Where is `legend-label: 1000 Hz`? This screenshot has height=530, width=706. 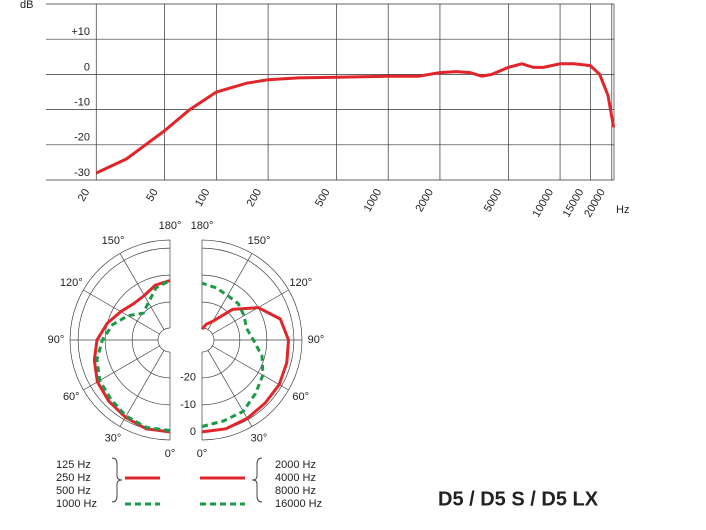 legend-label: 1000 Hz is located at coordinates (76, 504).